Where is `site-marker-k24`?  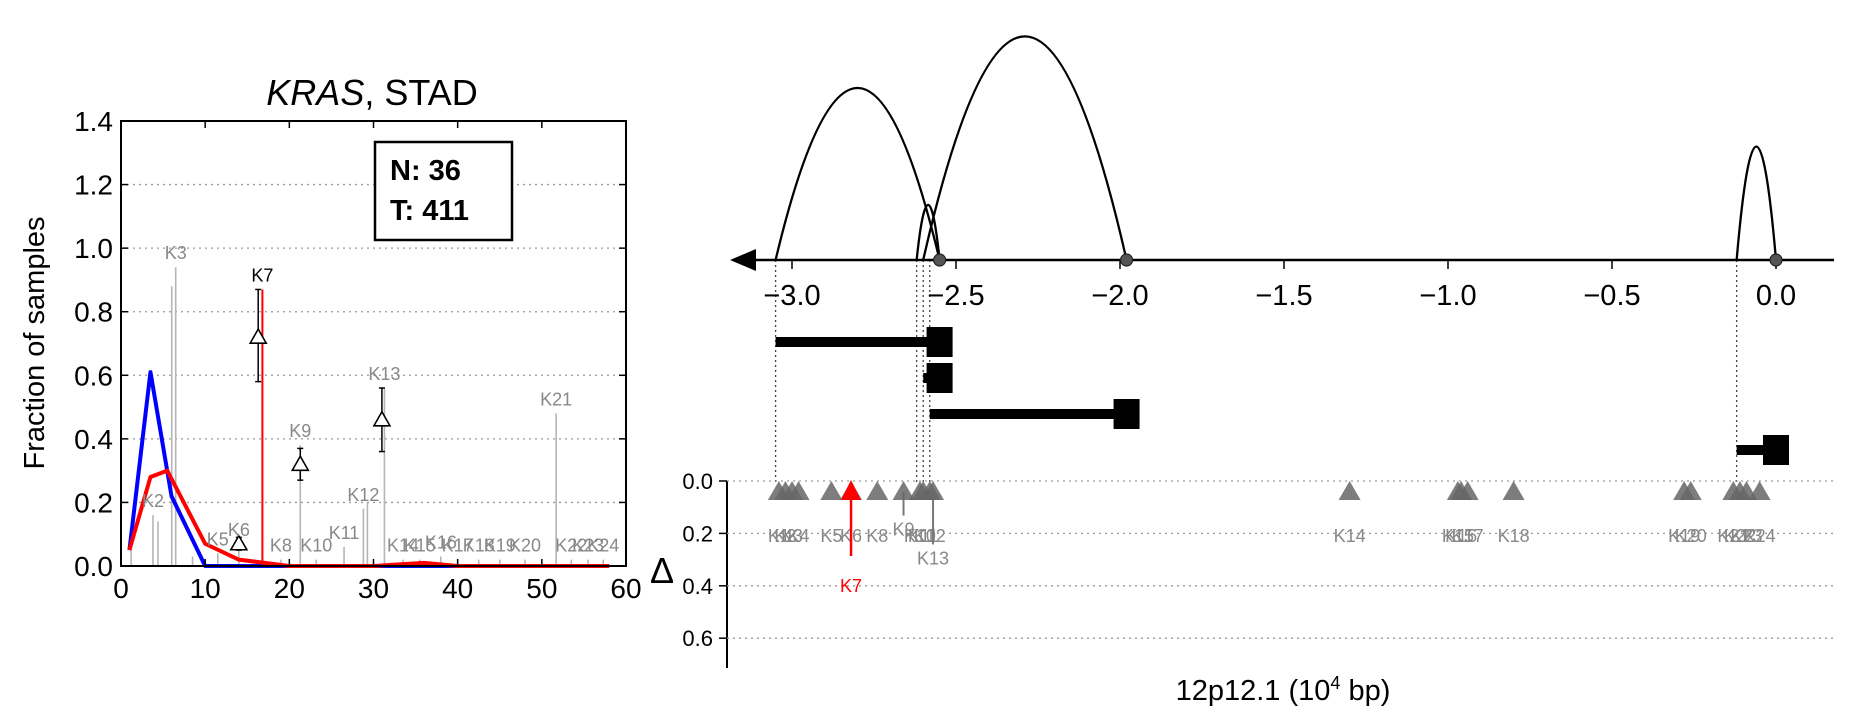
site-marker-k24 is located at coordinates (1759, 490).